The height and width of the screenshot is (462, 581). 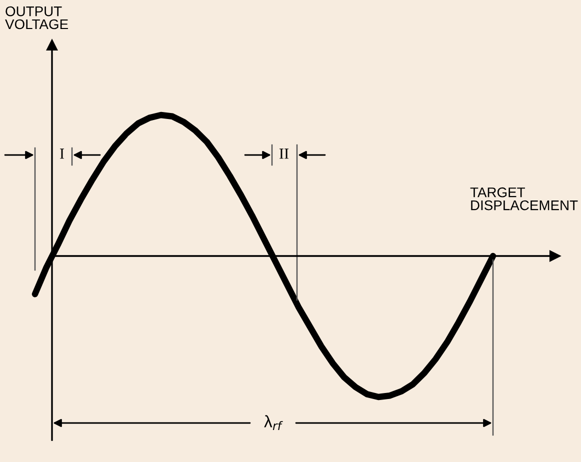 What do you see at coordinates (62, 153) in the screenshot?
I see `annotation: I` at bounding box center [62, 153].